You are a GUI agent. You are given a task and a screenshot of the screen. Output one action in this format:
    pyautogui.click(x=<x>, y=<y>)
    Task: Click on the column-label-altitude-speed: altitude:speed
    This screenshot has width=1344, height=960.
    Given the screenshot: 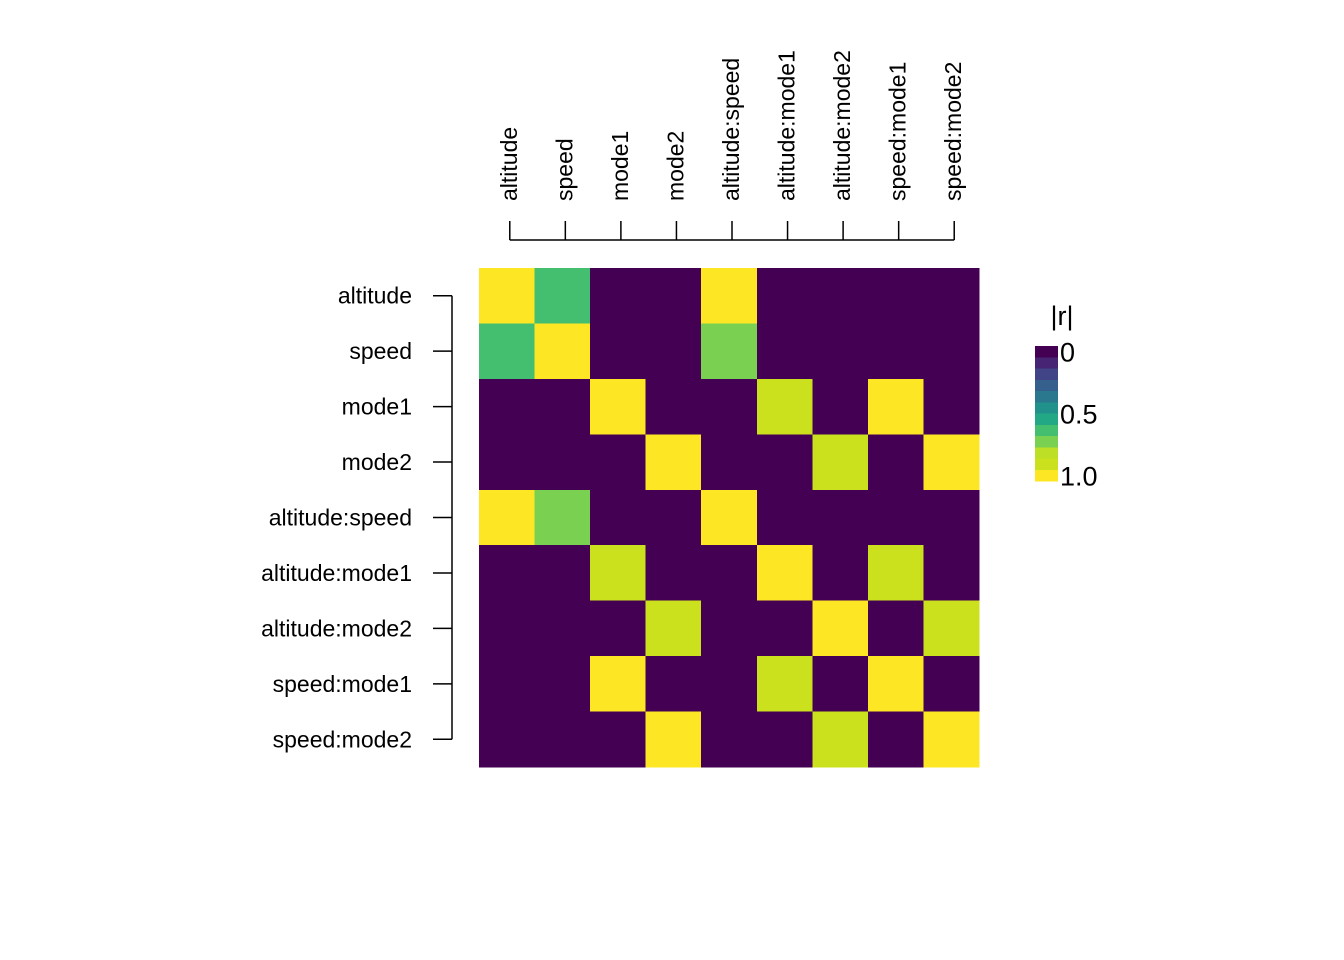 What is the action you would take?
    pyautogui.click(x=731, y=129)
    